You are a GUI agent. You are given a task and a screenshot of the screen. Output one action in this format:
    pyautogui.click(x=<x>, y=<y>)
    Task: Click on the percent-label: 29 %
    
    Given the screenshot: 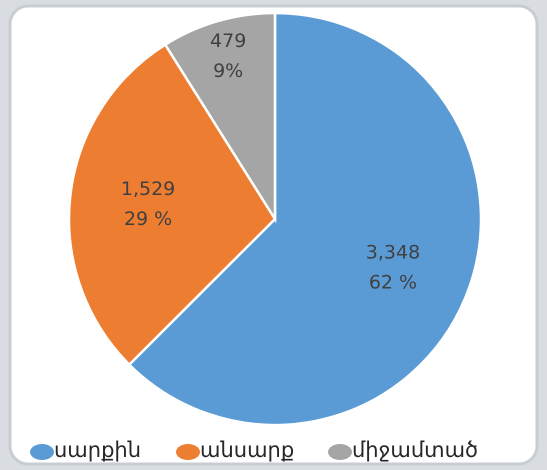 What is the action you would take?
    pyautogui.click(x=148, y=219)
    